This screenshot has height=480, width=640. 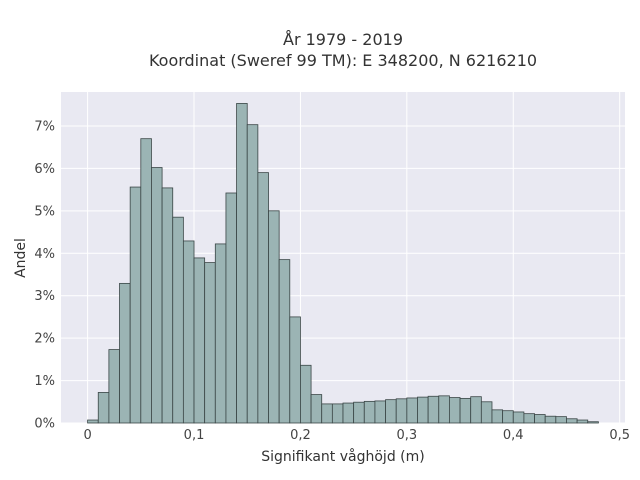 I want to click on y-tick-labels: 0% 1% 2% 3% 4% 5% 6% 7%, so click(x=44, y=275).